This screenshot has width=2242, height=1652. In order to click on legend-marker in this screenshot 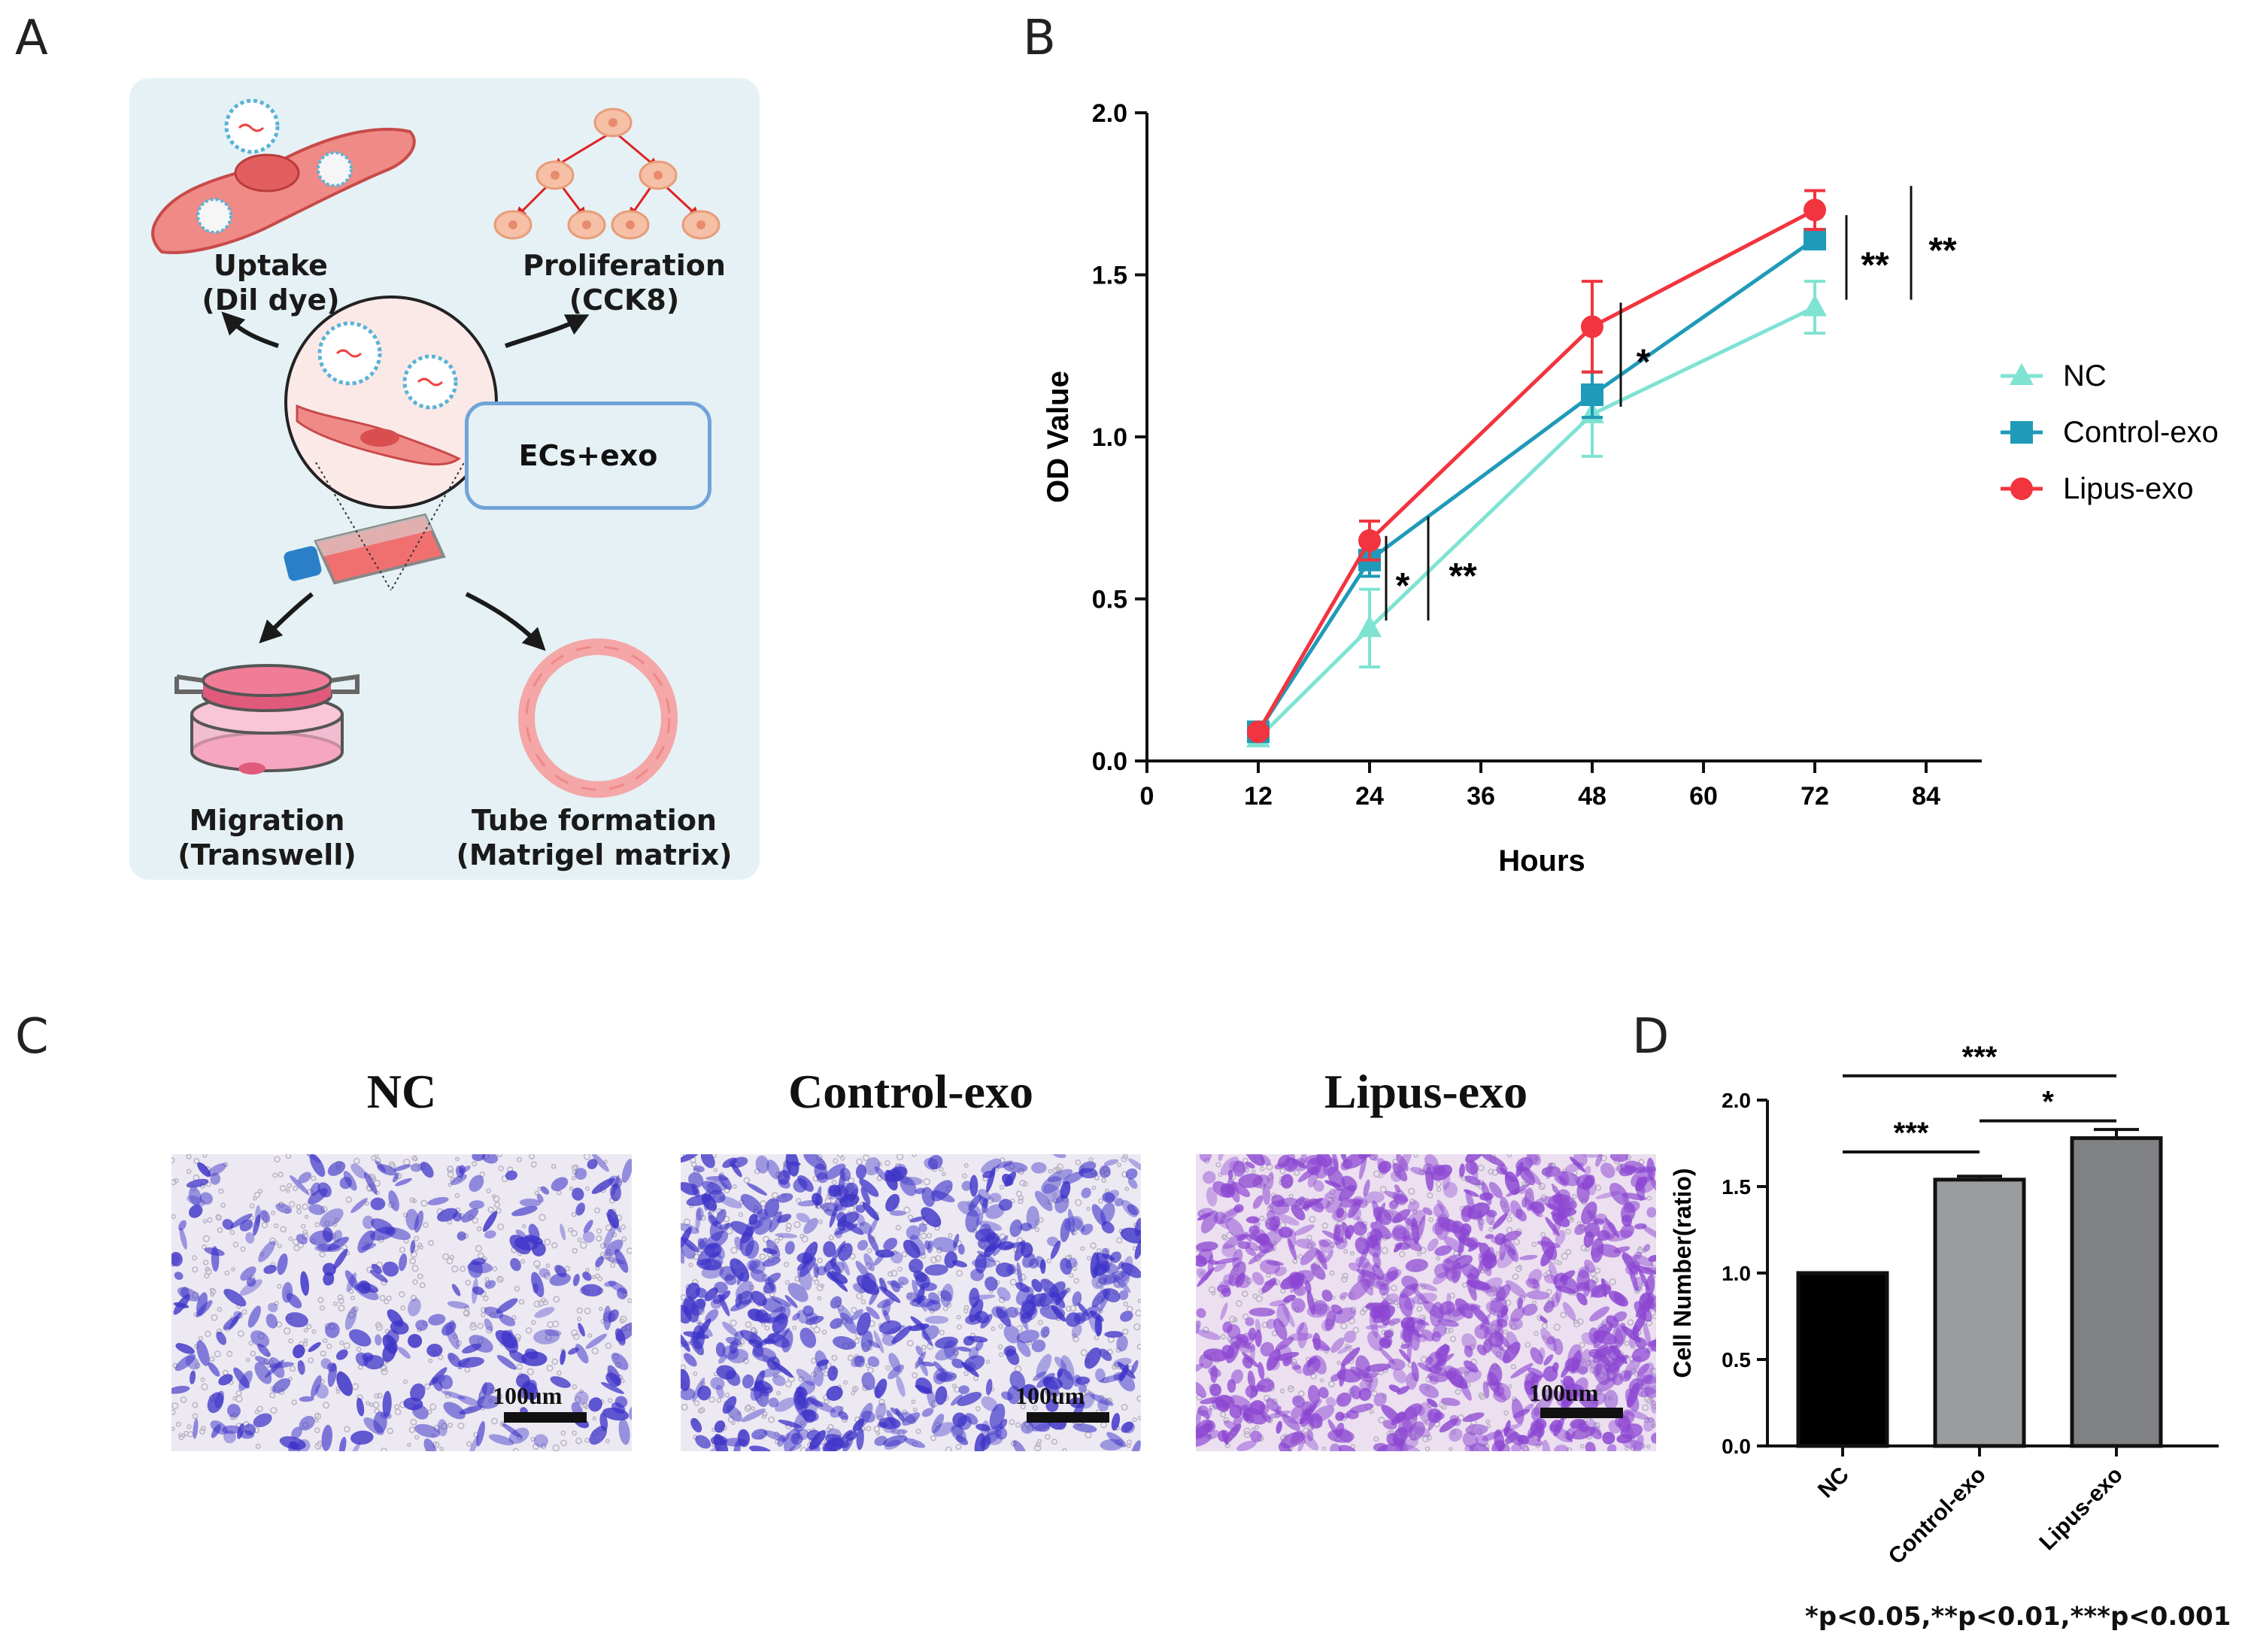, I will do `click(2022, 488)`.